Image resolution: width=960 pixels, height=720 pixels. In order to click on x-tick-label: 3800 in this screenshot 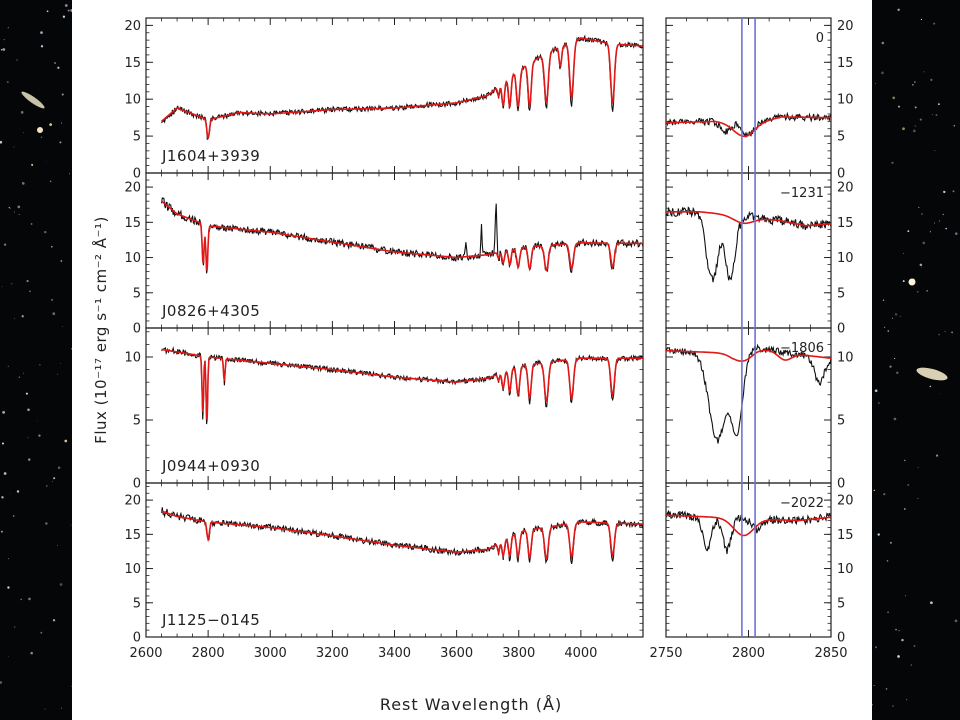, I will do `click(518, 653)`.